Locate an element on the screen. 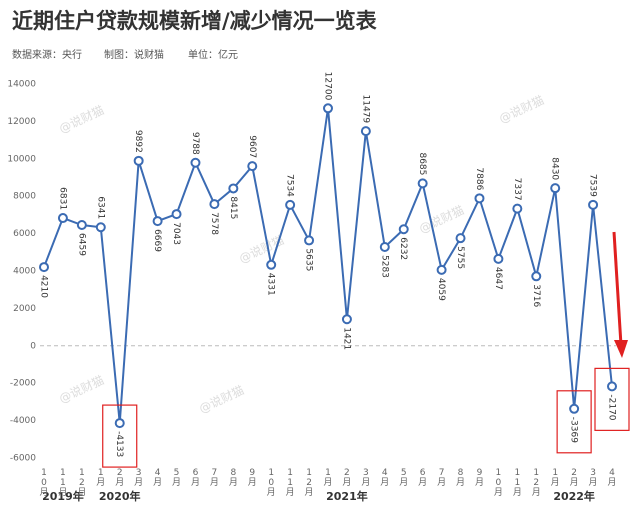 This screenshot has width=640, height=508. value-label: 5635 is located at coordinates (309, 259).